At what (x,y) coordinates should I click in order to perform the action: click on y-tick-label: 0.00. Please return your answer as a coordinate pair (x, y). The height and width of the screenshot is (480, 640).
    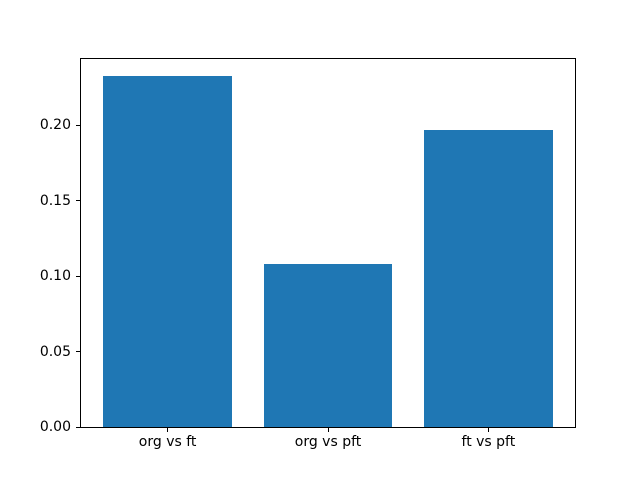
    Looking at the image, I should click on (55, 427).